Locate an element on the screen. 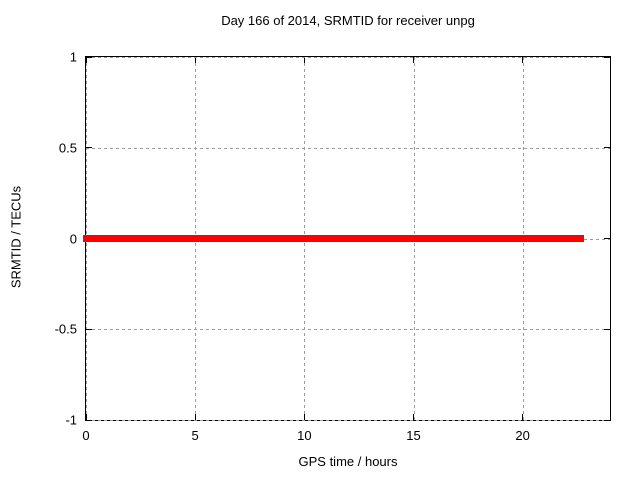 Image resolution: width=640 pixels, height=480 pixels. x-tick-label: 20 is located at coordinates (522, 435).